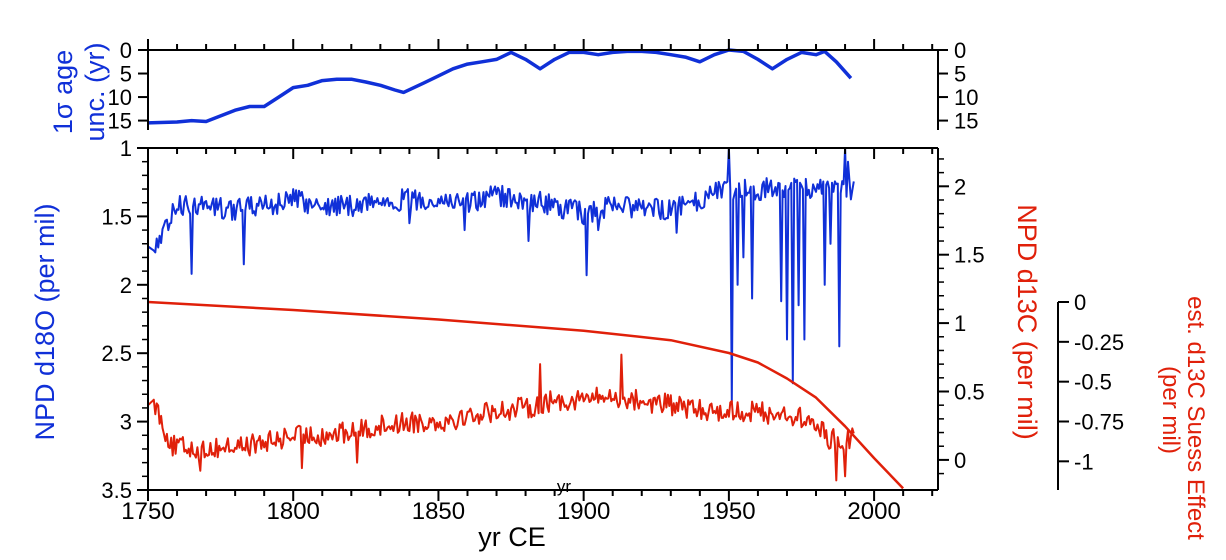  What do you see at coordinates (583, 511) in the screenshot?
I see `x-tick-label: 1900` at bounding box center [583, 511].